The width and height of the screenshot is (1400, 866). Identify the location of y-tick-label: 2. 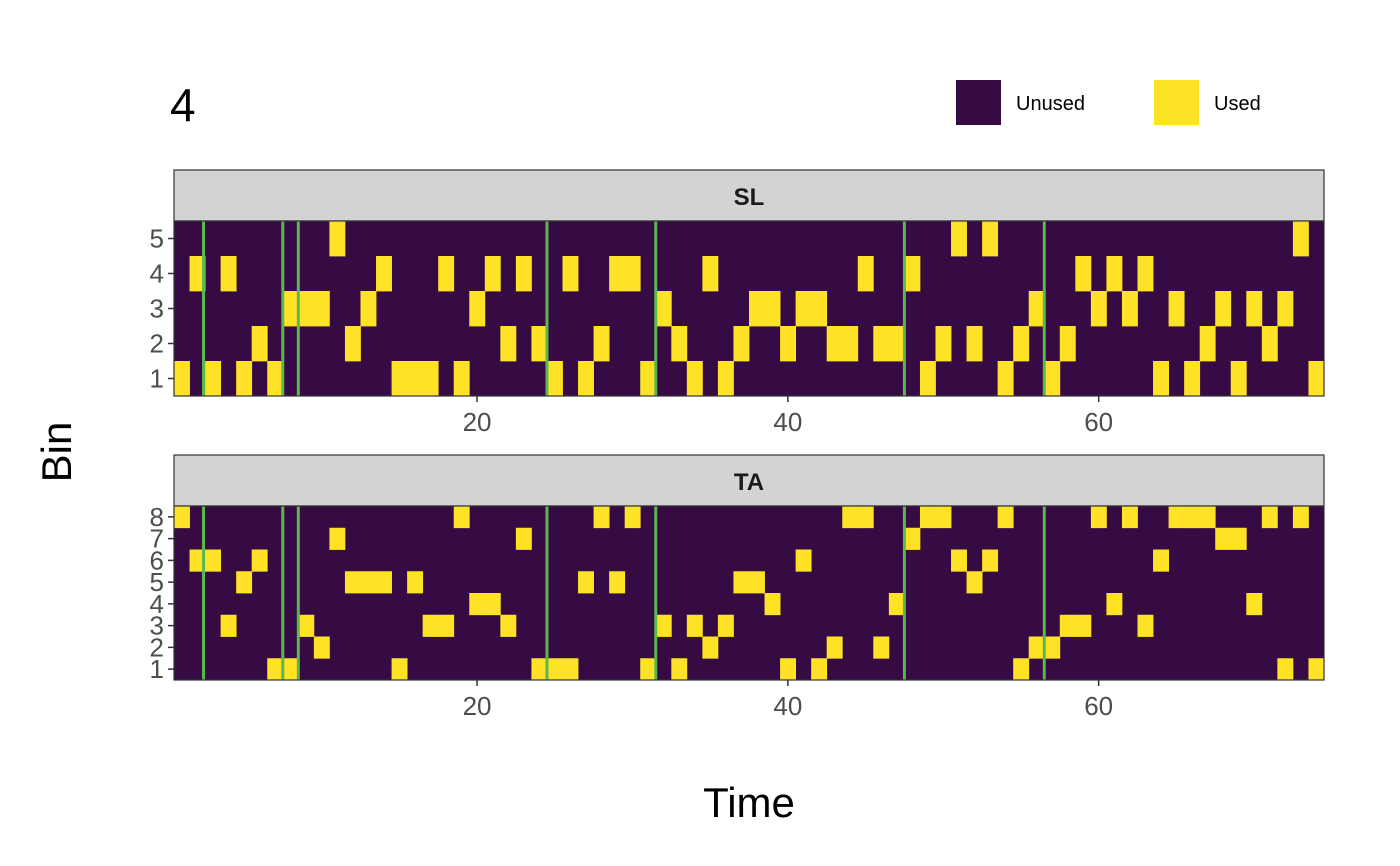
(157, 344).